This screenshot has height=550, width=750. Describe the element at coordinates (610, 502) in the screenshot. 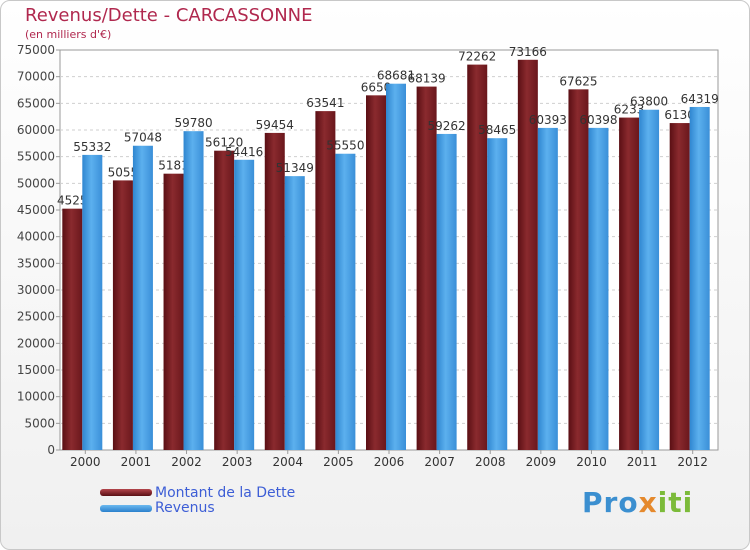

I see `logo-part-1: Pro` at that location.